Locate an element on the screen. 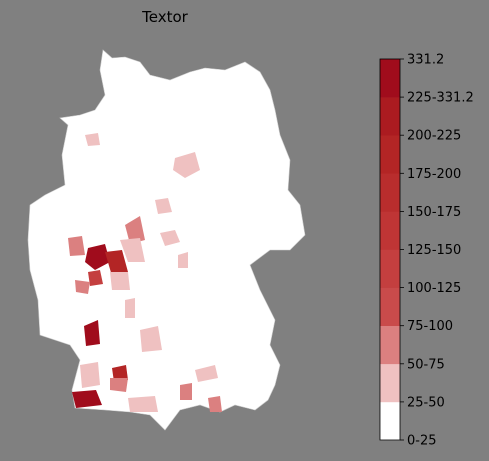  colorbar-label: 75-100 is located at coordinates (430, 326).